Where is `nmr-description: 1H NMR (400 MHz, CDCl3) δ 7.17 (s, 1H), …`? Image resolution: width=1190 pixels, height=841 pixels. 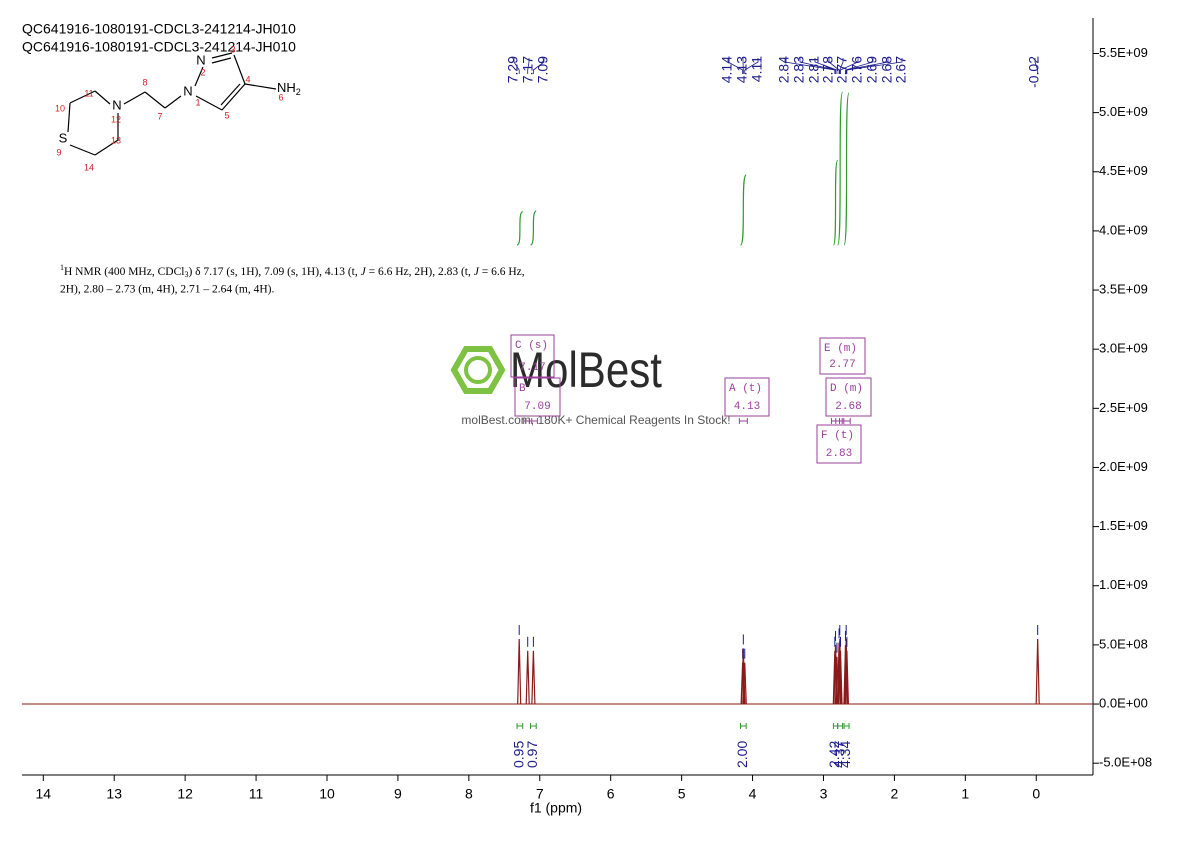 nmr-description: 1H NMR (400 MHz, CDCl3) δ 7.17 (s, 1H), … is located at coordinates (292, 271).